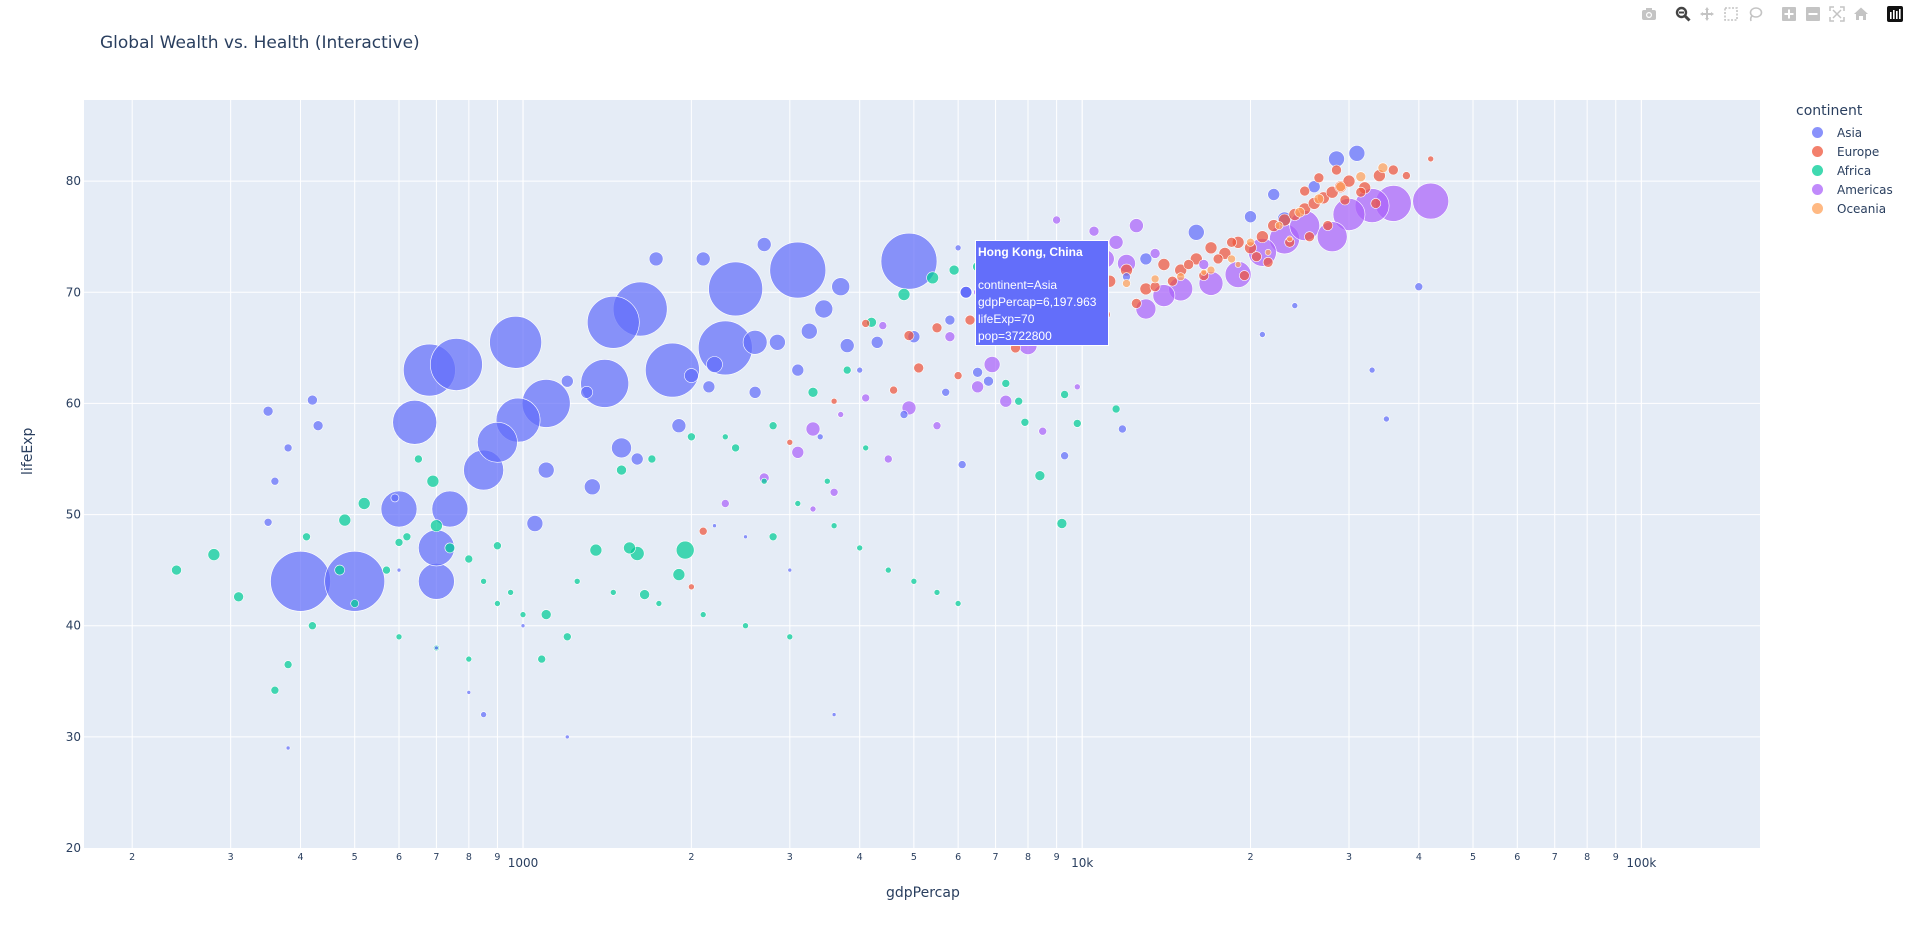 This screenshot has width=1915, height=935. I want to click on legend-item-europe: Europe, so click(1844, 151).